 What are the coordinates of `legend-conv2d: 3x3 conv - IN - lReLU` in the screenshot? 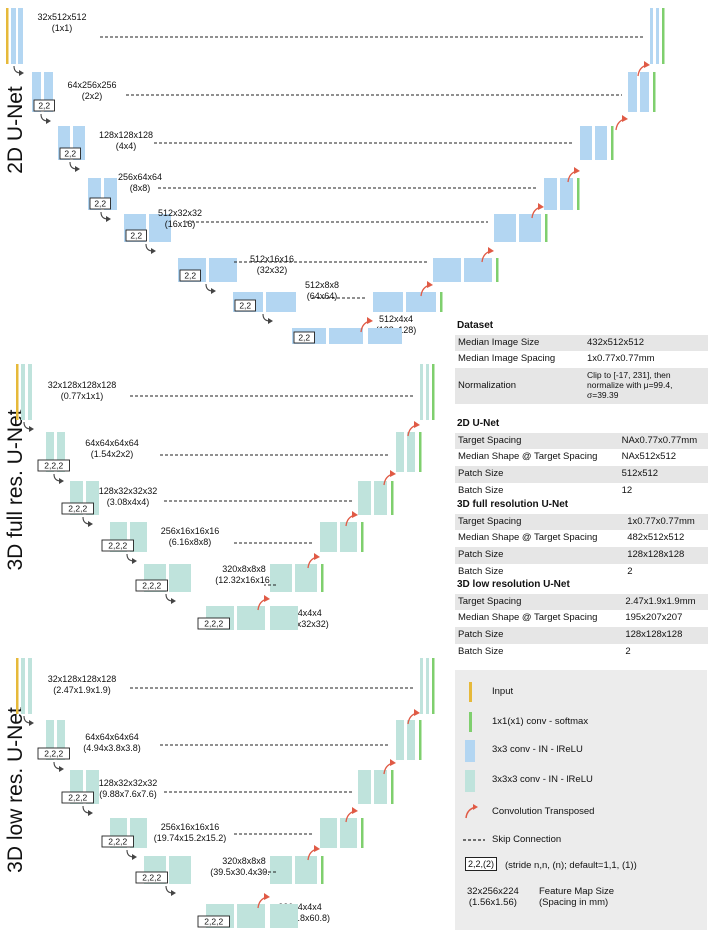 It's located at (581, 751).